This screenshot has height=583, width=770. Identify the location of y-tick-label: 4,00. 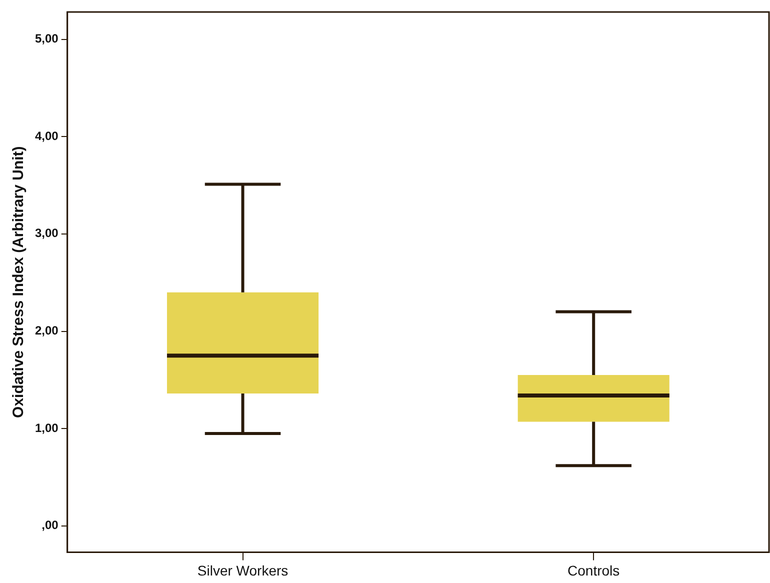
(46, 135).